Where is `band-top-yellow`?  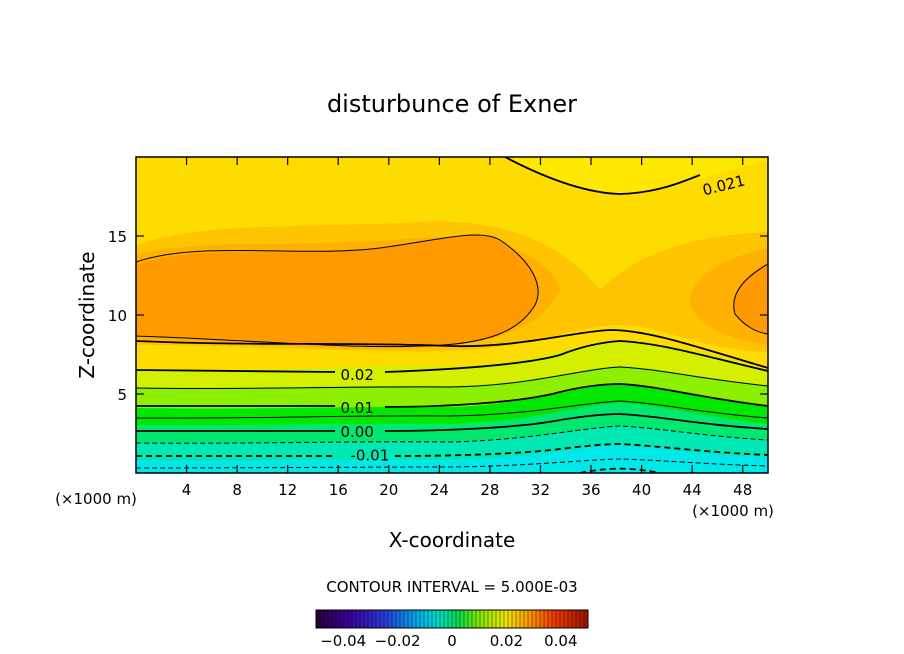 band-top-yellow is located at coordinates (634, 175).